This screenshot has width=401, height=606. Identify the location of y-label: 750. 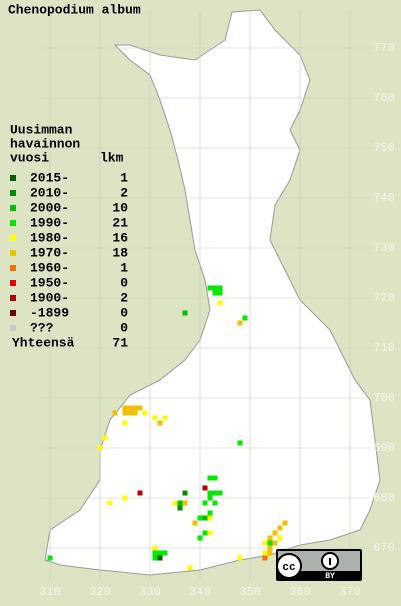
(384, 148).